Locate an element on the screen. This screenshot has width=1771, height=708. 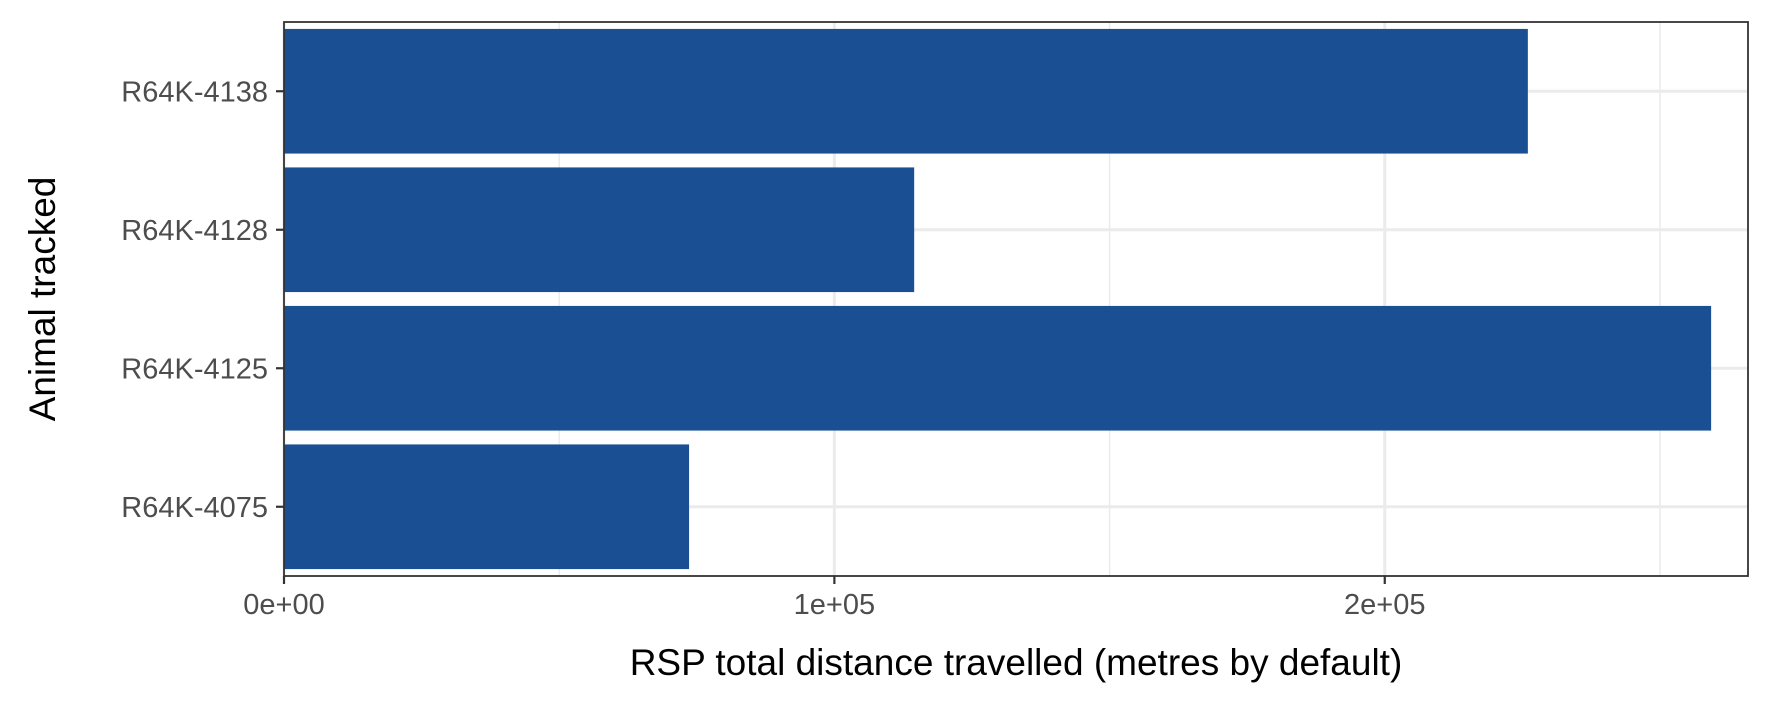
x-tick-label-0: 0e+00 is located at coordinates (283, 605).